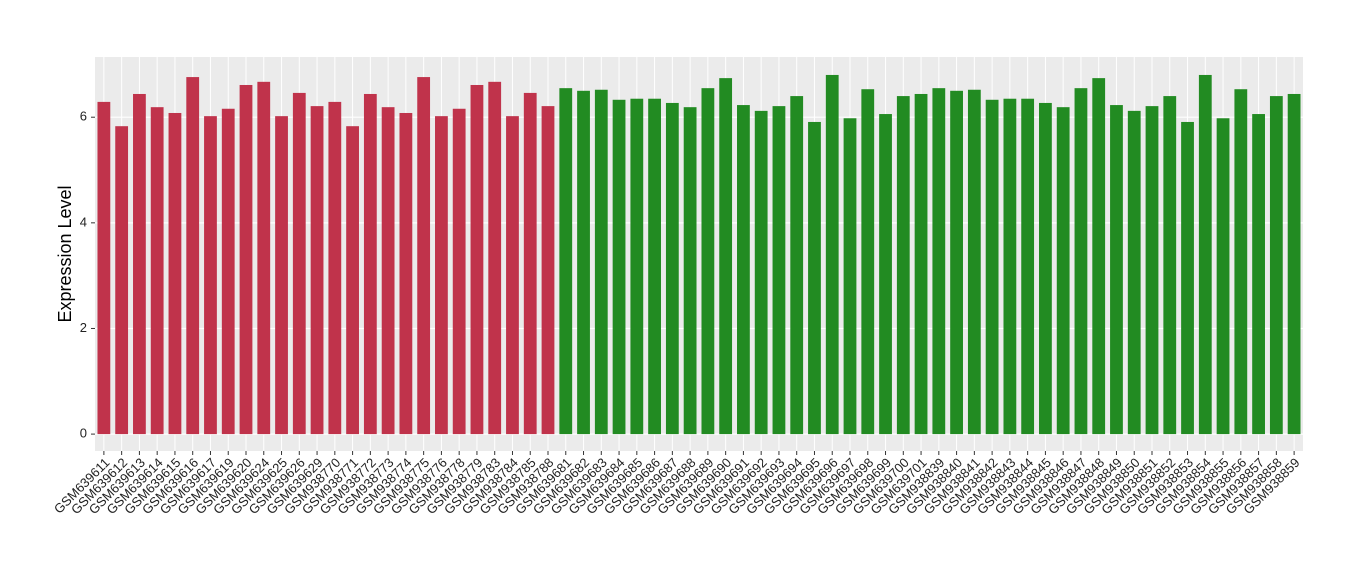  What do you see at coordinates (83, 433) in the screenshot?
I see `y-tick-label: 0` at bounding box center [83, 433].